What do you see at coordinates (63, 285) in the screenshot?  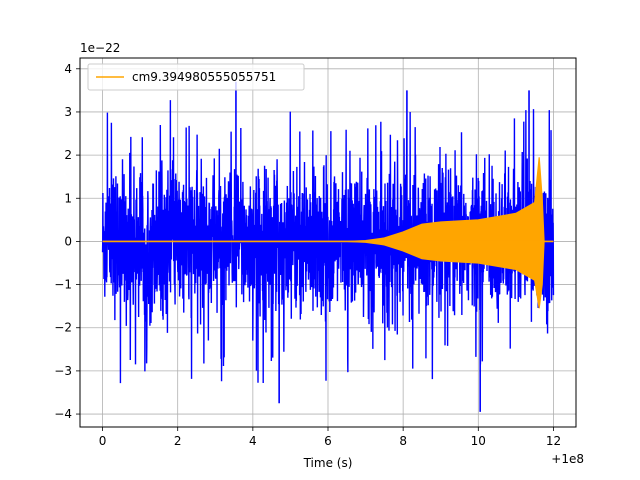 I see `y-tick-label: −1` at bounding box center [63, 285].